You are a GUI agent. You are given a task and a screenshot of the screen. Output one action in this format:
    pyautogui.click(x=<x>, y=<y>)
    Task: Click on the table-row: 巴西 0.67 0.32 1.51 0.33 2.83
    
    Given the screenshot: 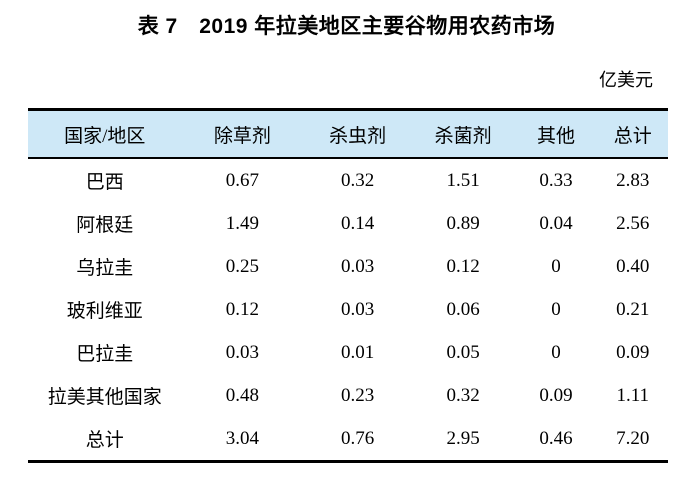 What is the action you would take?
    pyautogui.click(x=348, y=180)
    